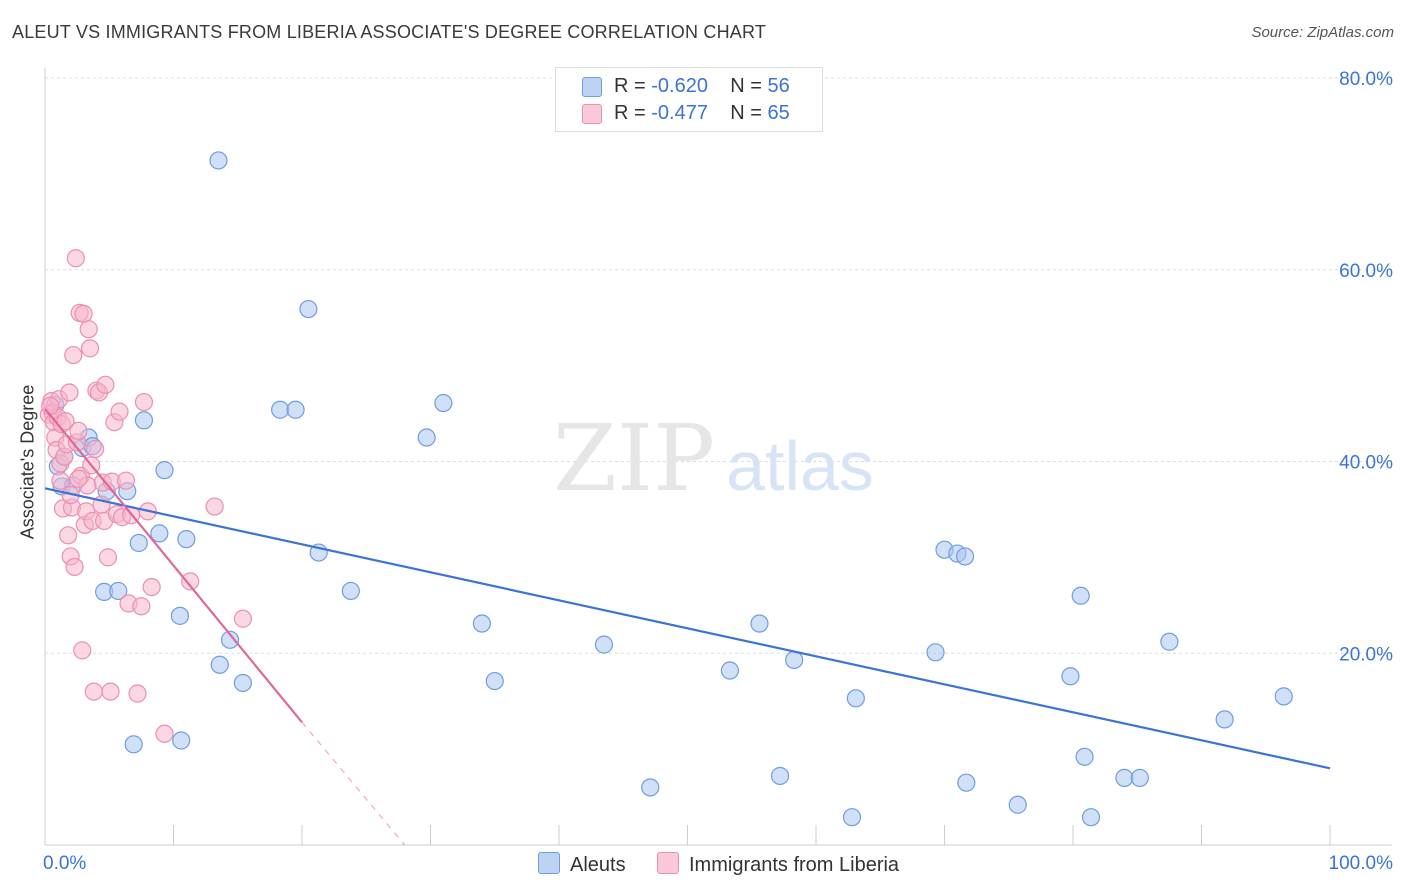 This screenshot has width=1406, height=892. Describe the element at coordinates (592, 87) in the screenshot. I see `legend-swatch-blue` at that location.